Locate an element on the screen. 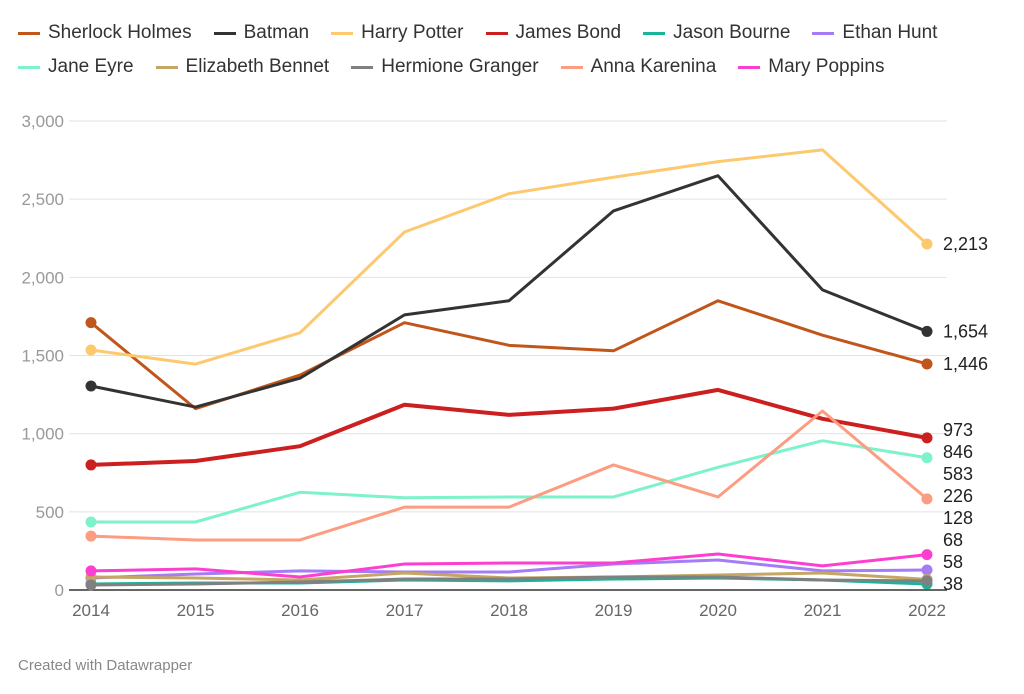 This screenshot has height=694, width=1024. legend-label: Sherlock Holmes is located at coordinates (120, 32).